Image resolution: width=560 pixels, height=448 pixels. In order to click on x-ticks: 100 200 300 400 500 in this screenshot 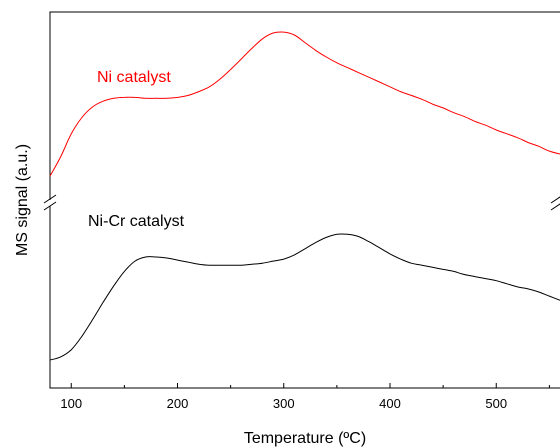, I will do `click(305, 397)`.